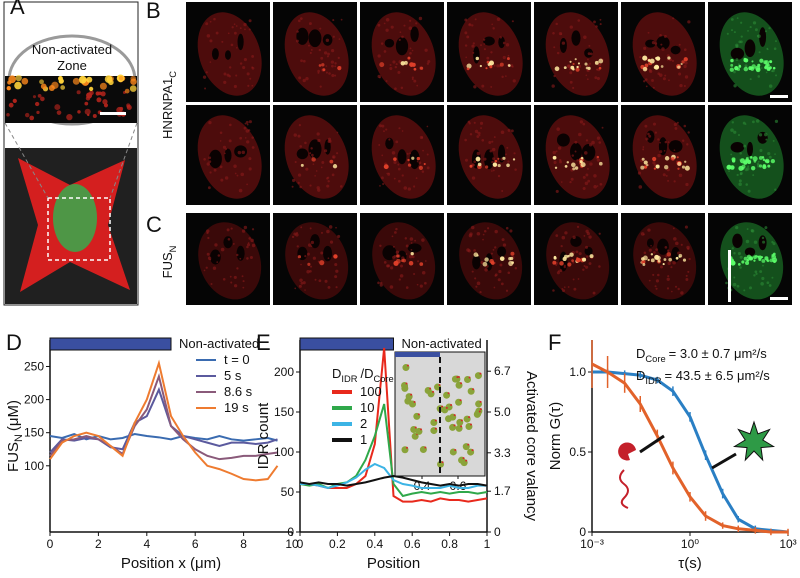  I want to click on legend-label: 10, so click(367, 407).